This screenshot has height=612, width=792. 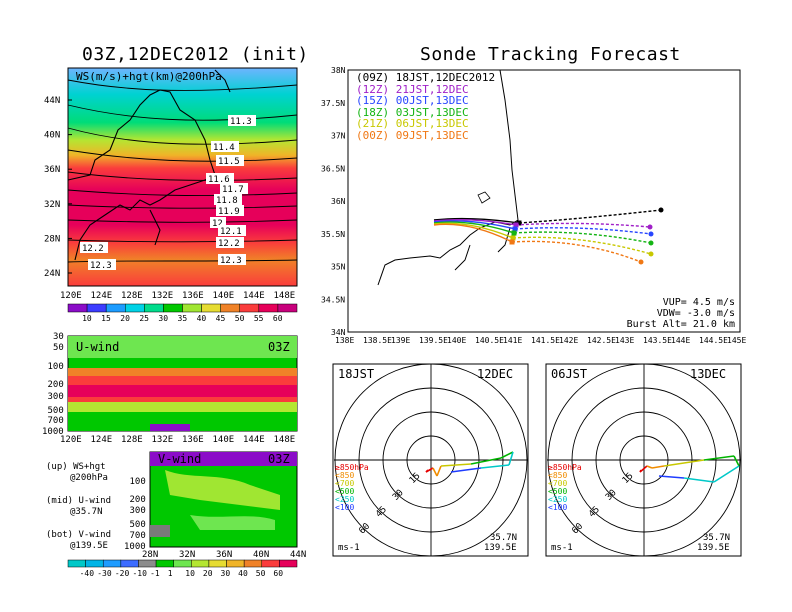 What do you see at coordinates (338, 136) in the screenshot?
I see `lat-tick-label: 37N` at bounding box center [338, 136].